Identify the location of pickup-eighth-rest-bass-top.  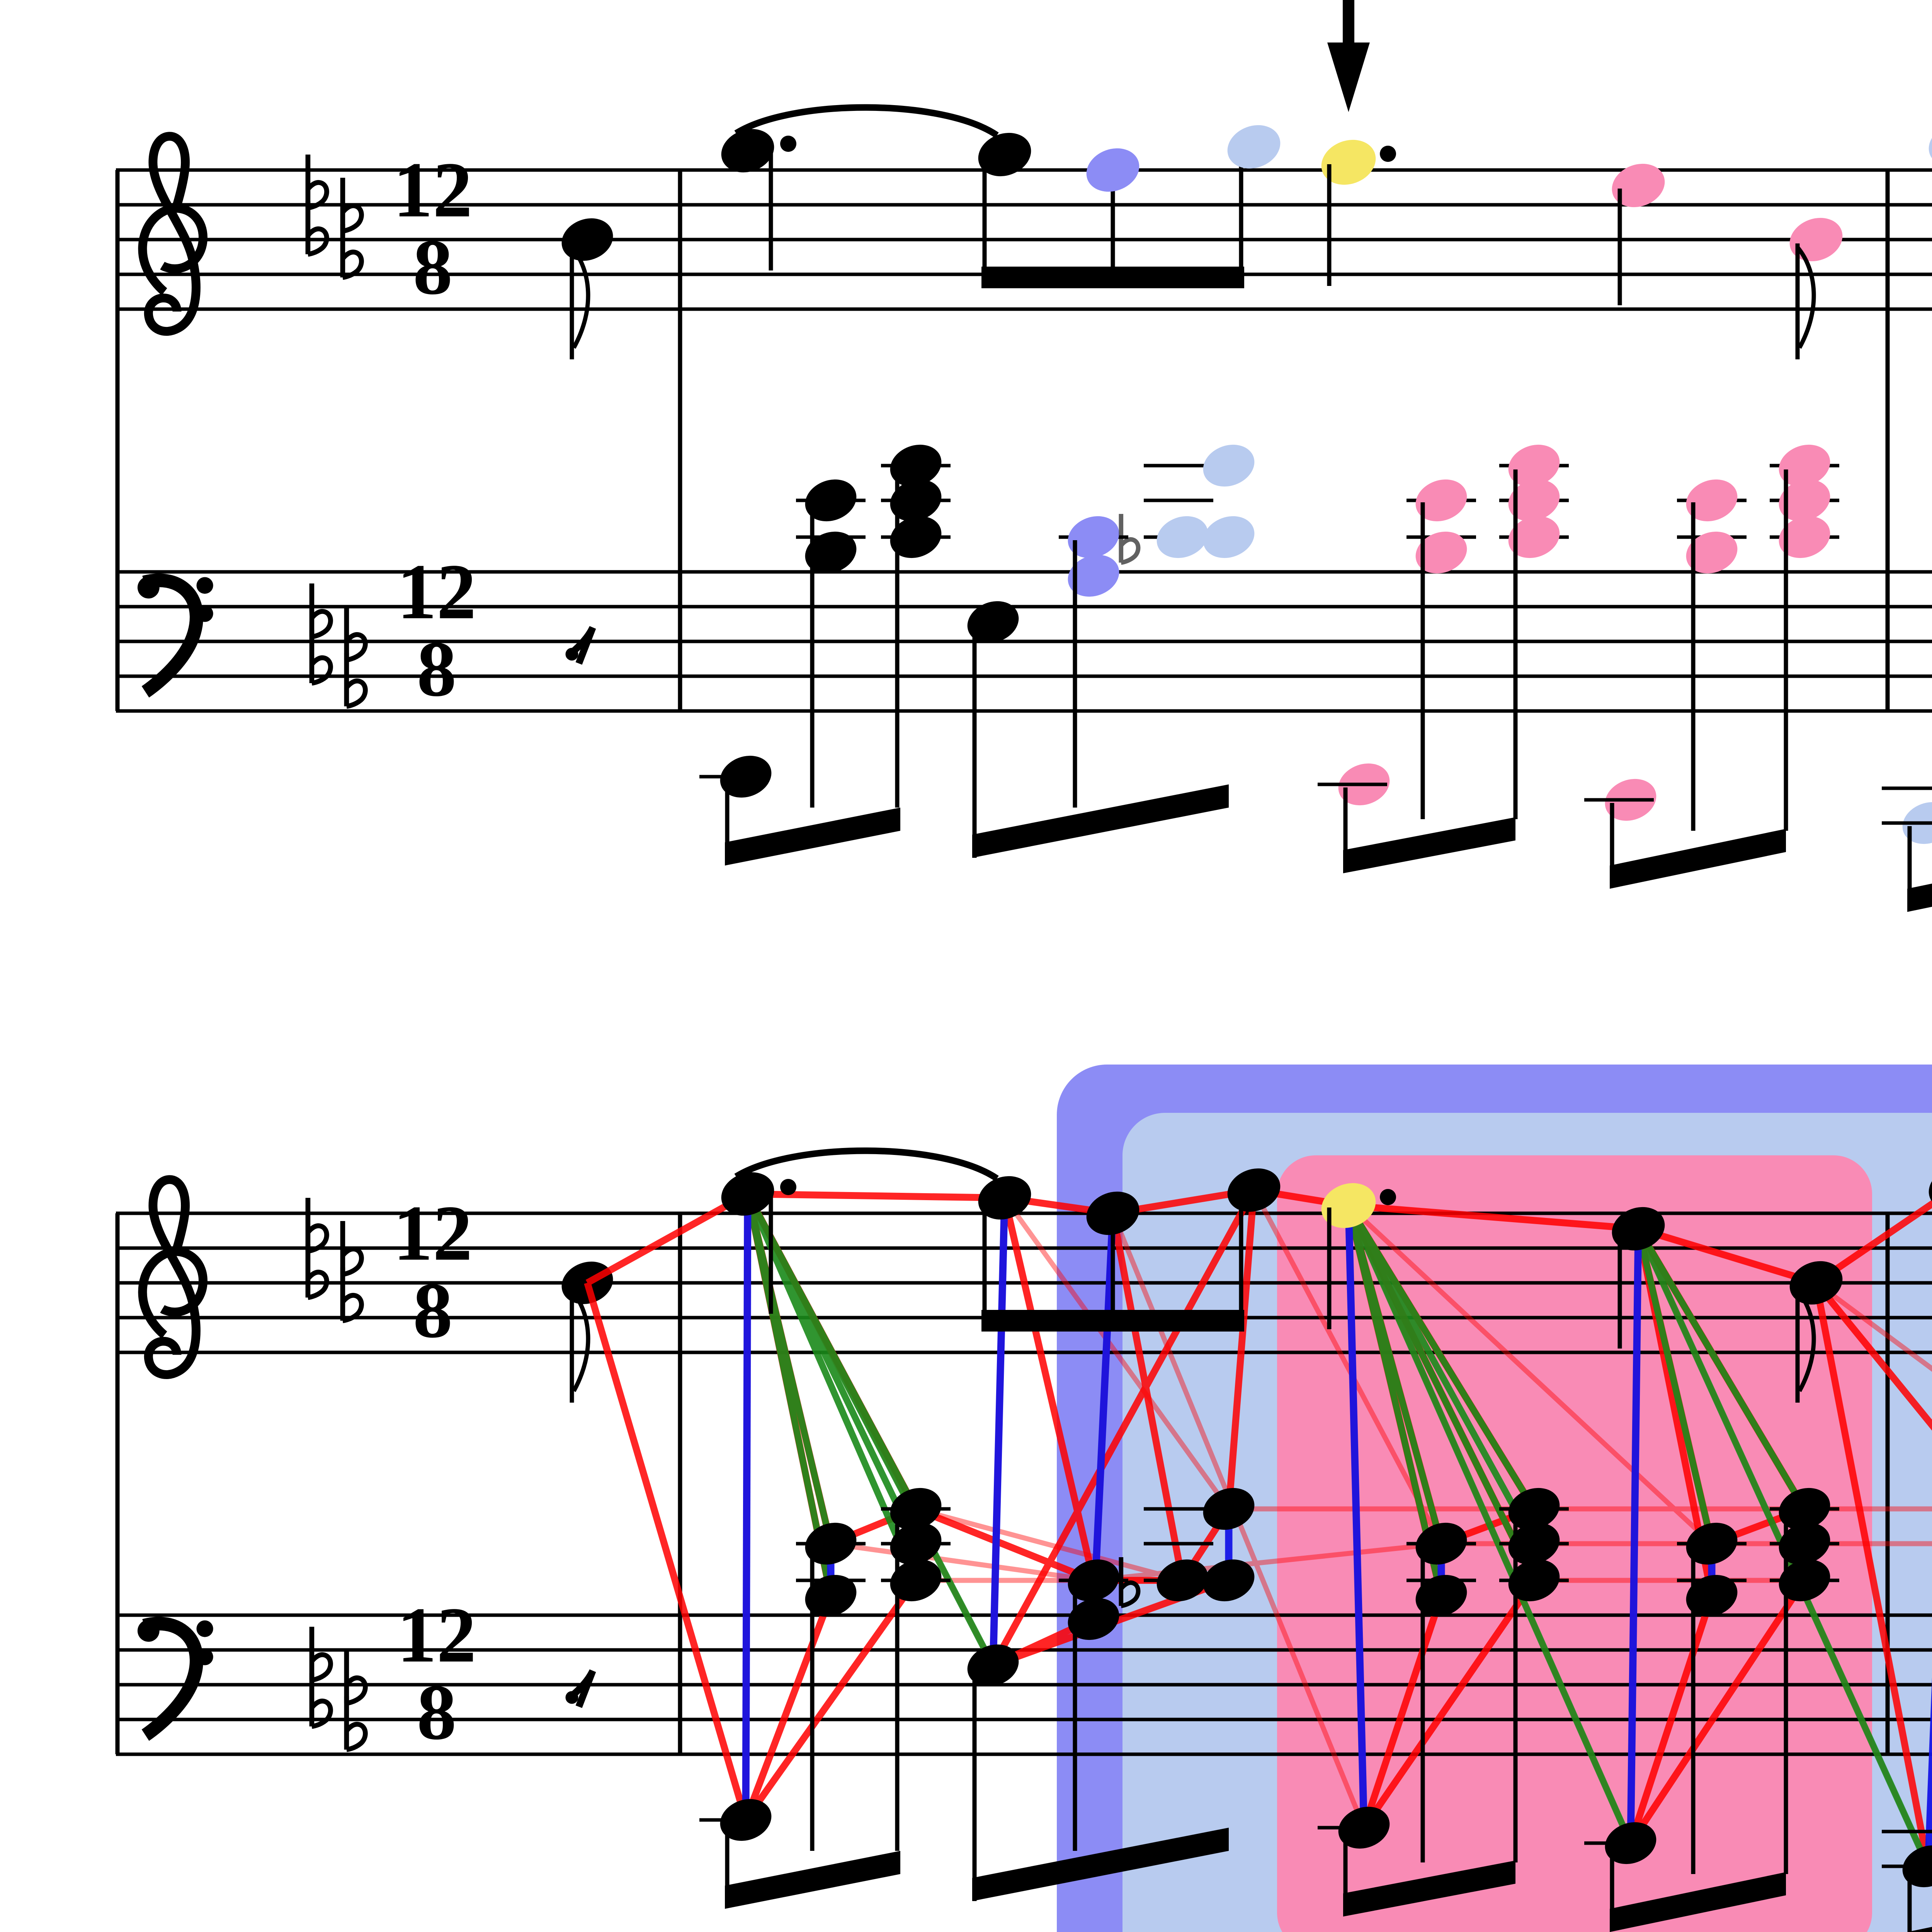
(579, 645).